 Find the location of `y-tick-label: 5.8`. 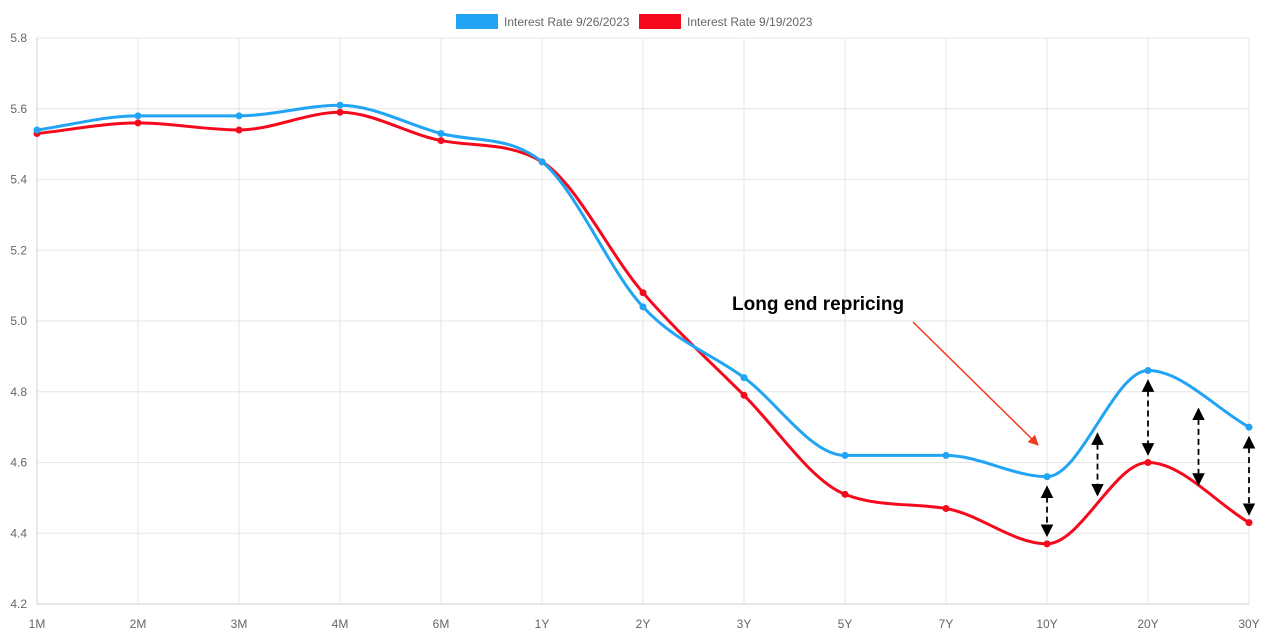

y-tick-label: 5.8 is located at coordinates (18, 38).